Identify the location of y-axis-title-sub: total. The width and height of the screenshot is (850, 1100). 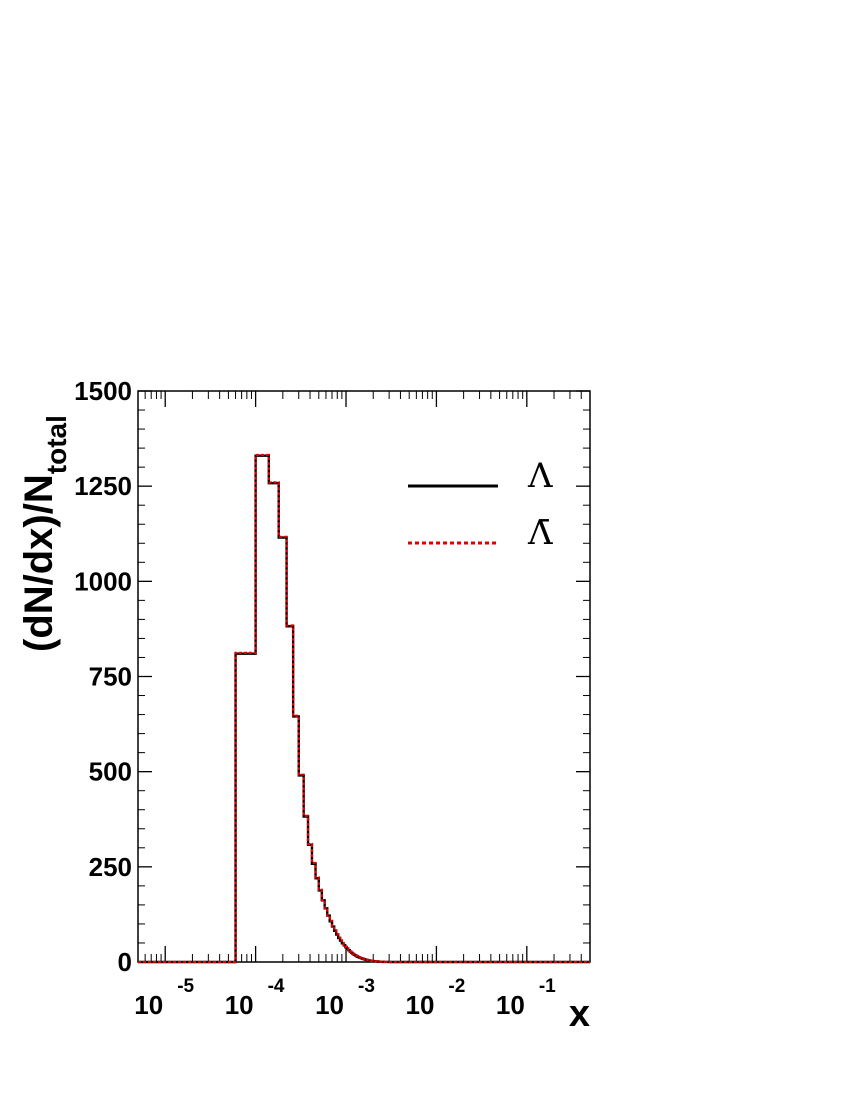
(56, 444).